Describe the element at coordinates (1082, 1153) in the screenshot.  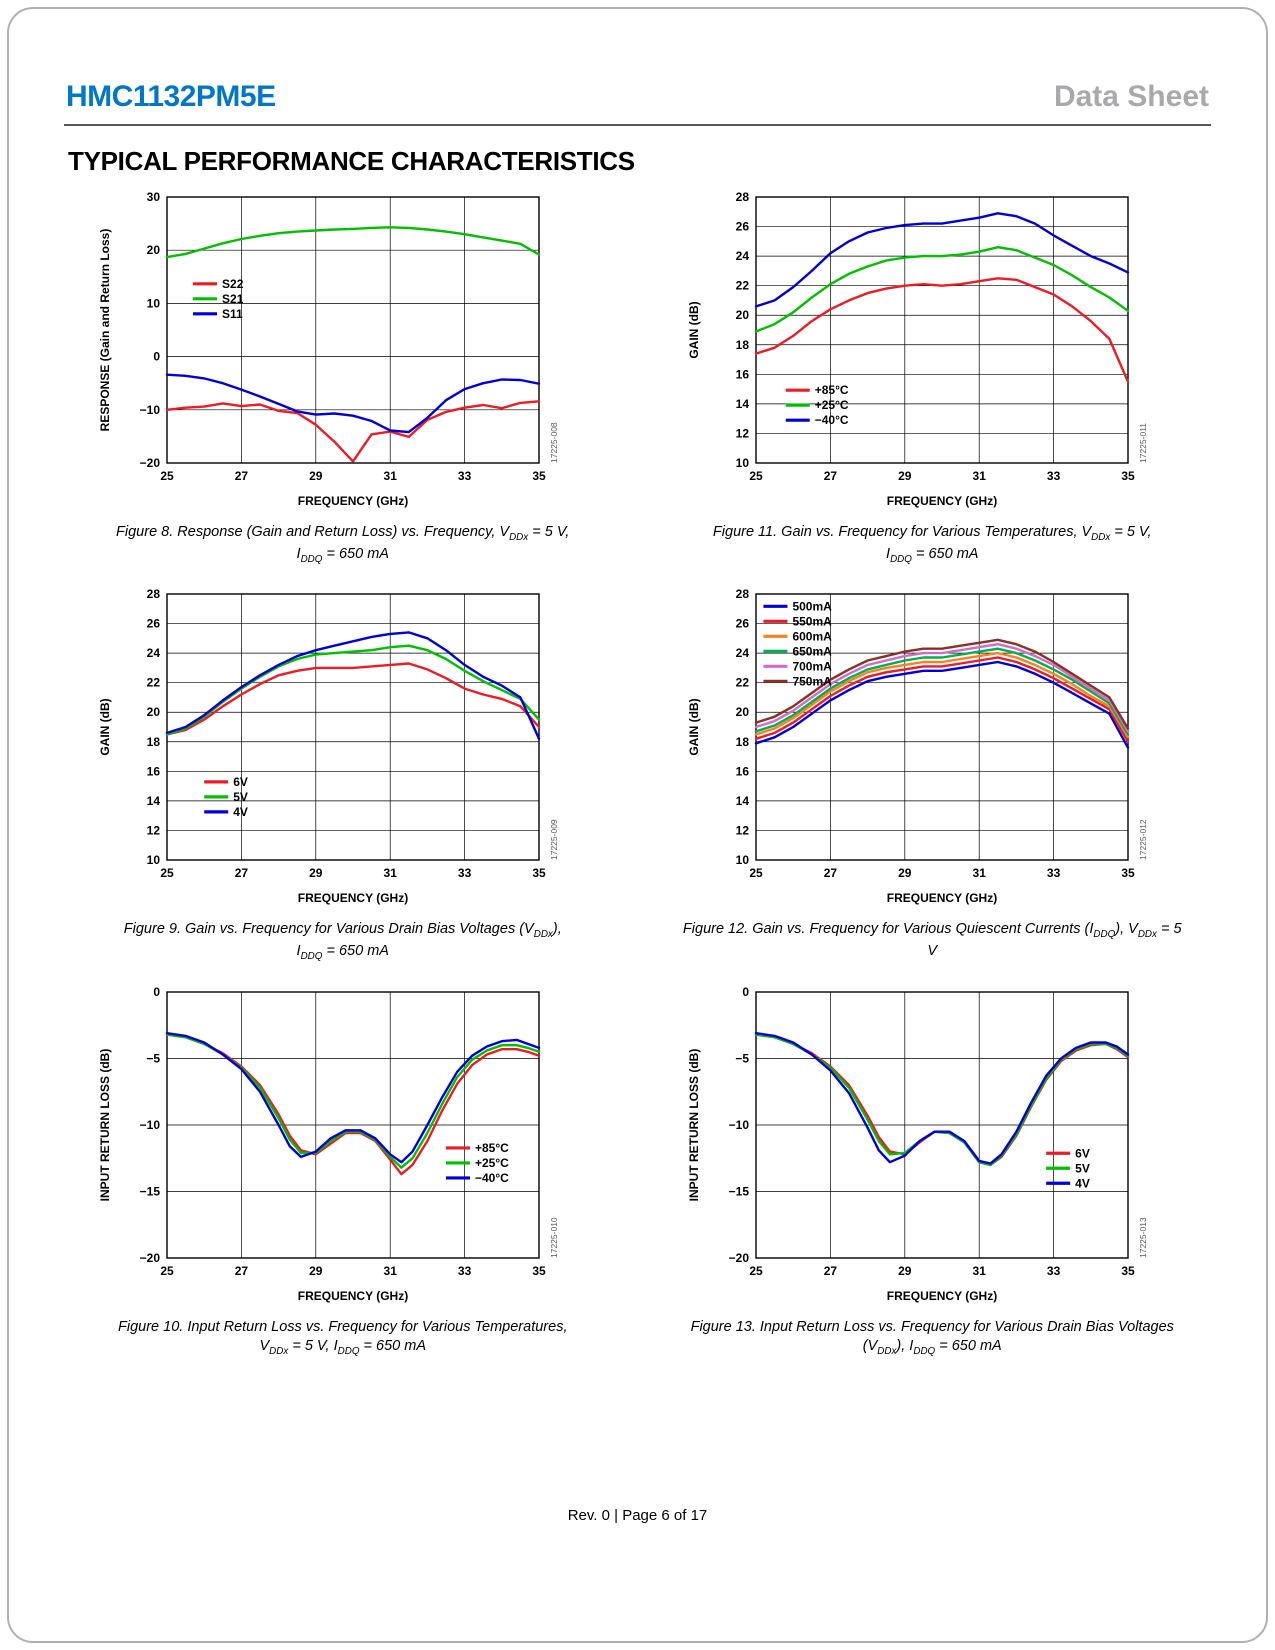
I see `svg-text: 6V` at that location.